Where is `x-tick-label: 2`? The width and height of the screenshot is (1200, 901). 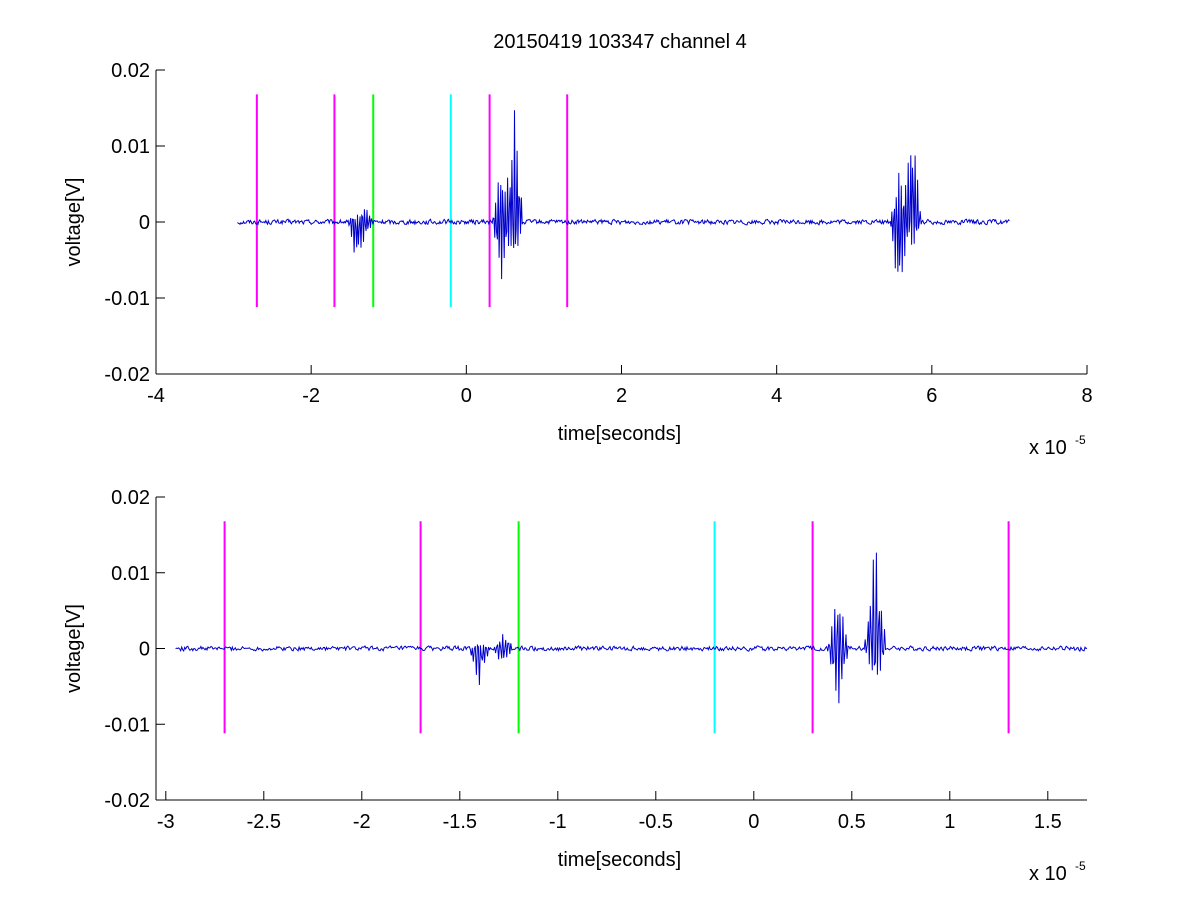 x-tick-label: 2 is located at coordinates (621, 396).